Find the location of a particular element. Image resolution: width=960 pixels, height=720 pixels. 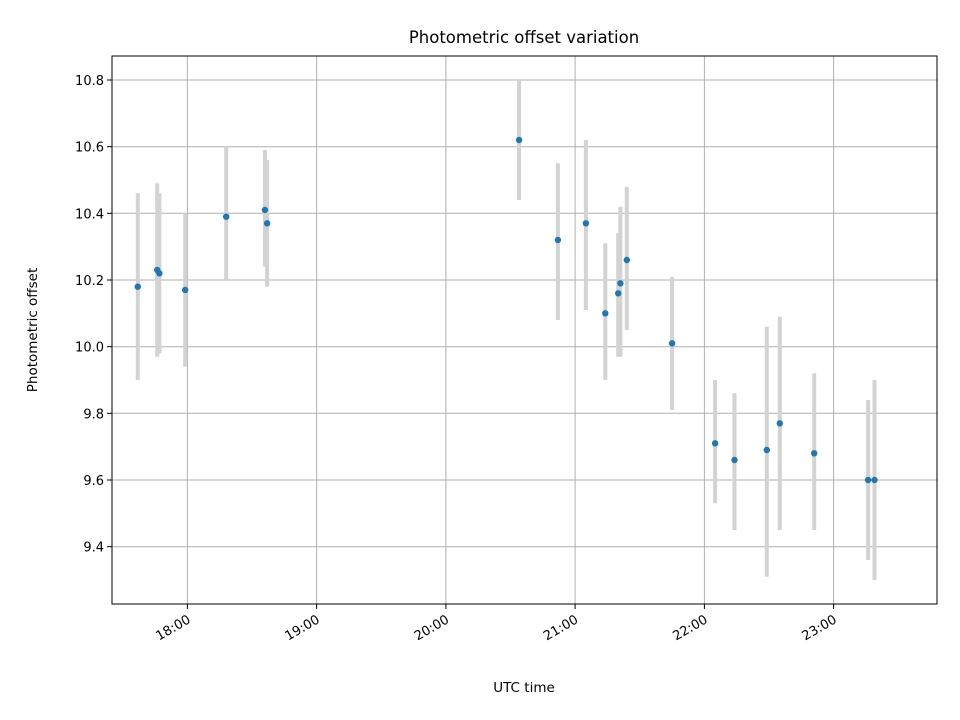

y-tick-label: 10.4 is located at coordinates (89, 214).